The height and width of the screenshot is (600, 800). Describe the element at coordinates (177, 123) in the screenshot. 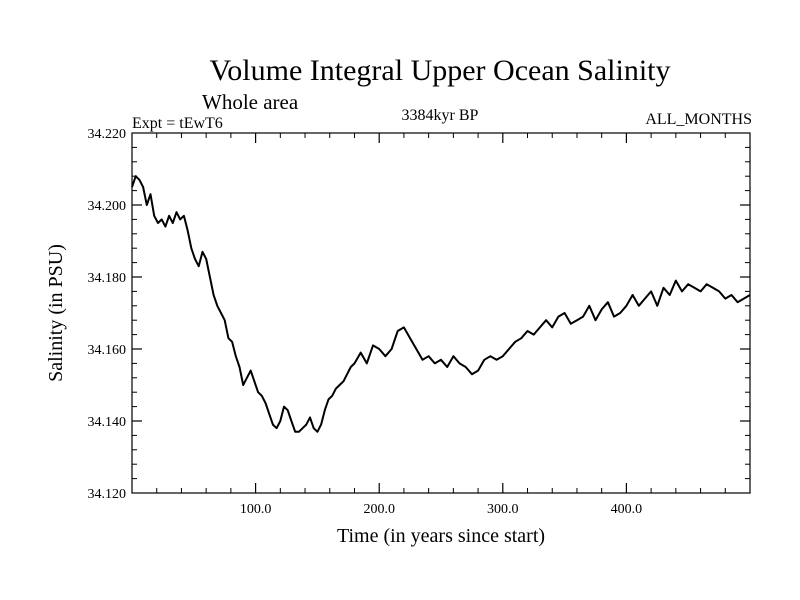

I see `experiment-label: Expt = tEwT6` at that location.